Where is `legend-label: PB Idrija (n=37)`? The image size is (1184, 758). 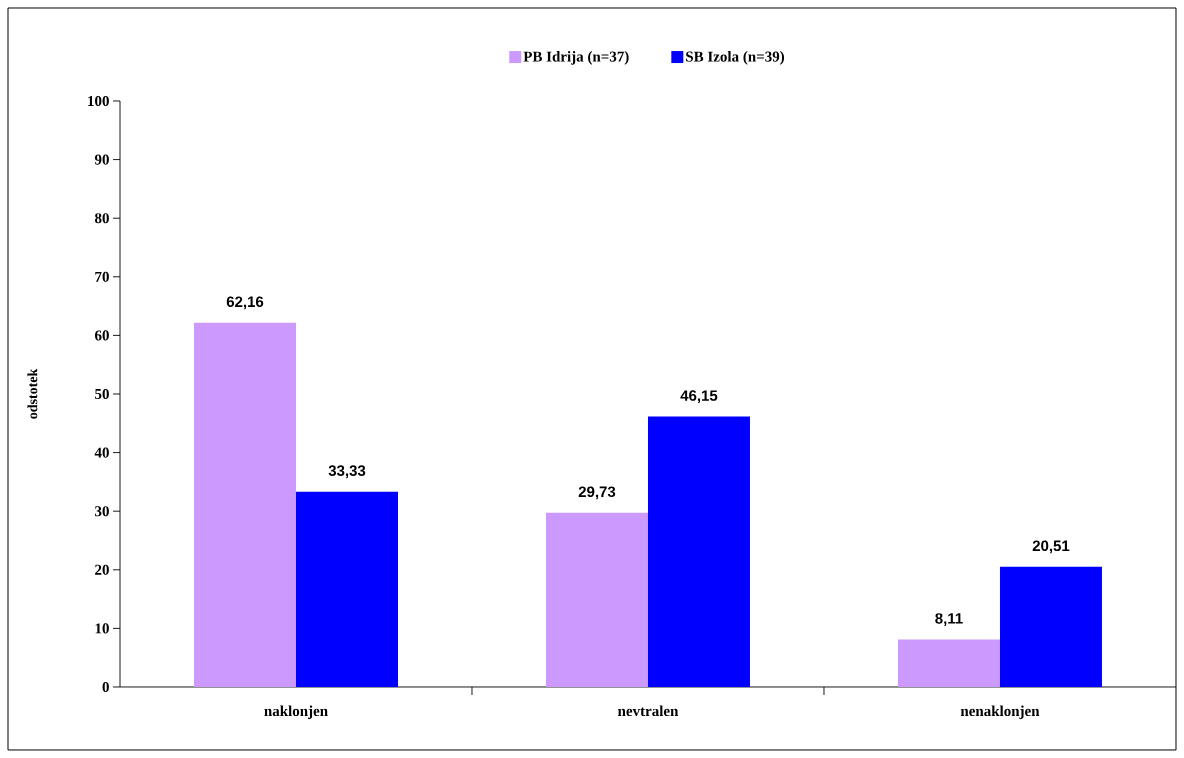
legend-label: PB Idrija (n=37) is located at coordinates (576, 58).